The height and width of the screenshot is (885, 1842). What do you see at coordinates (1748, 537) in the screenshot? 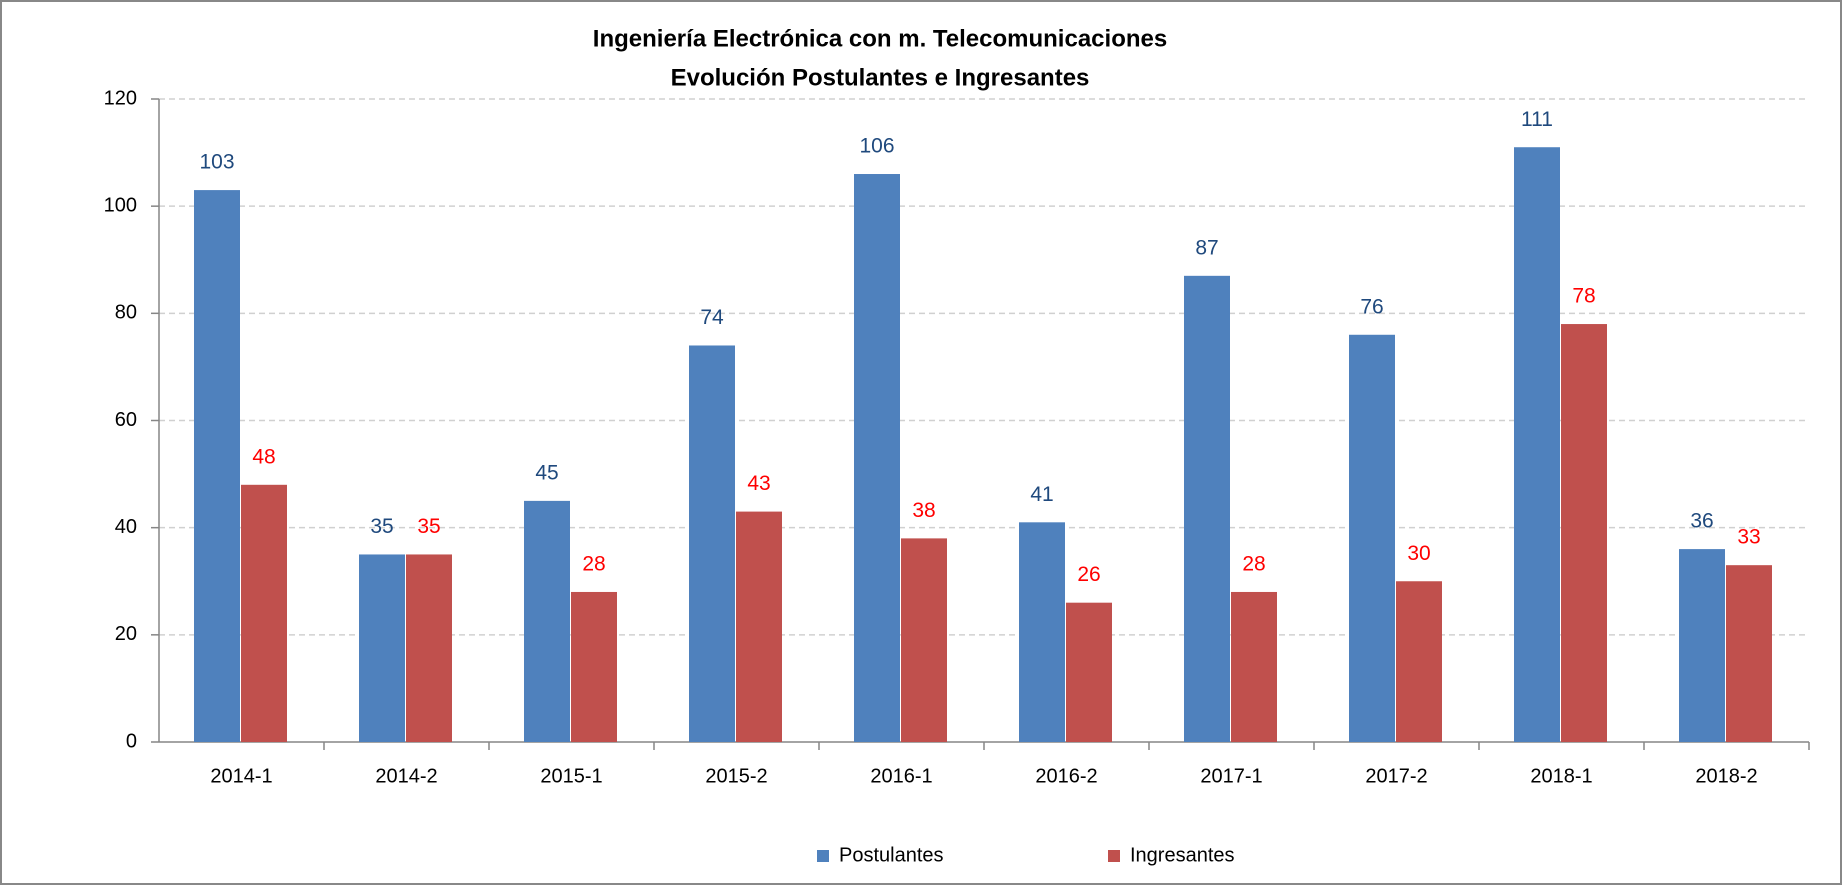
I see `data-label: 33` at bounding box center [1748, 537].